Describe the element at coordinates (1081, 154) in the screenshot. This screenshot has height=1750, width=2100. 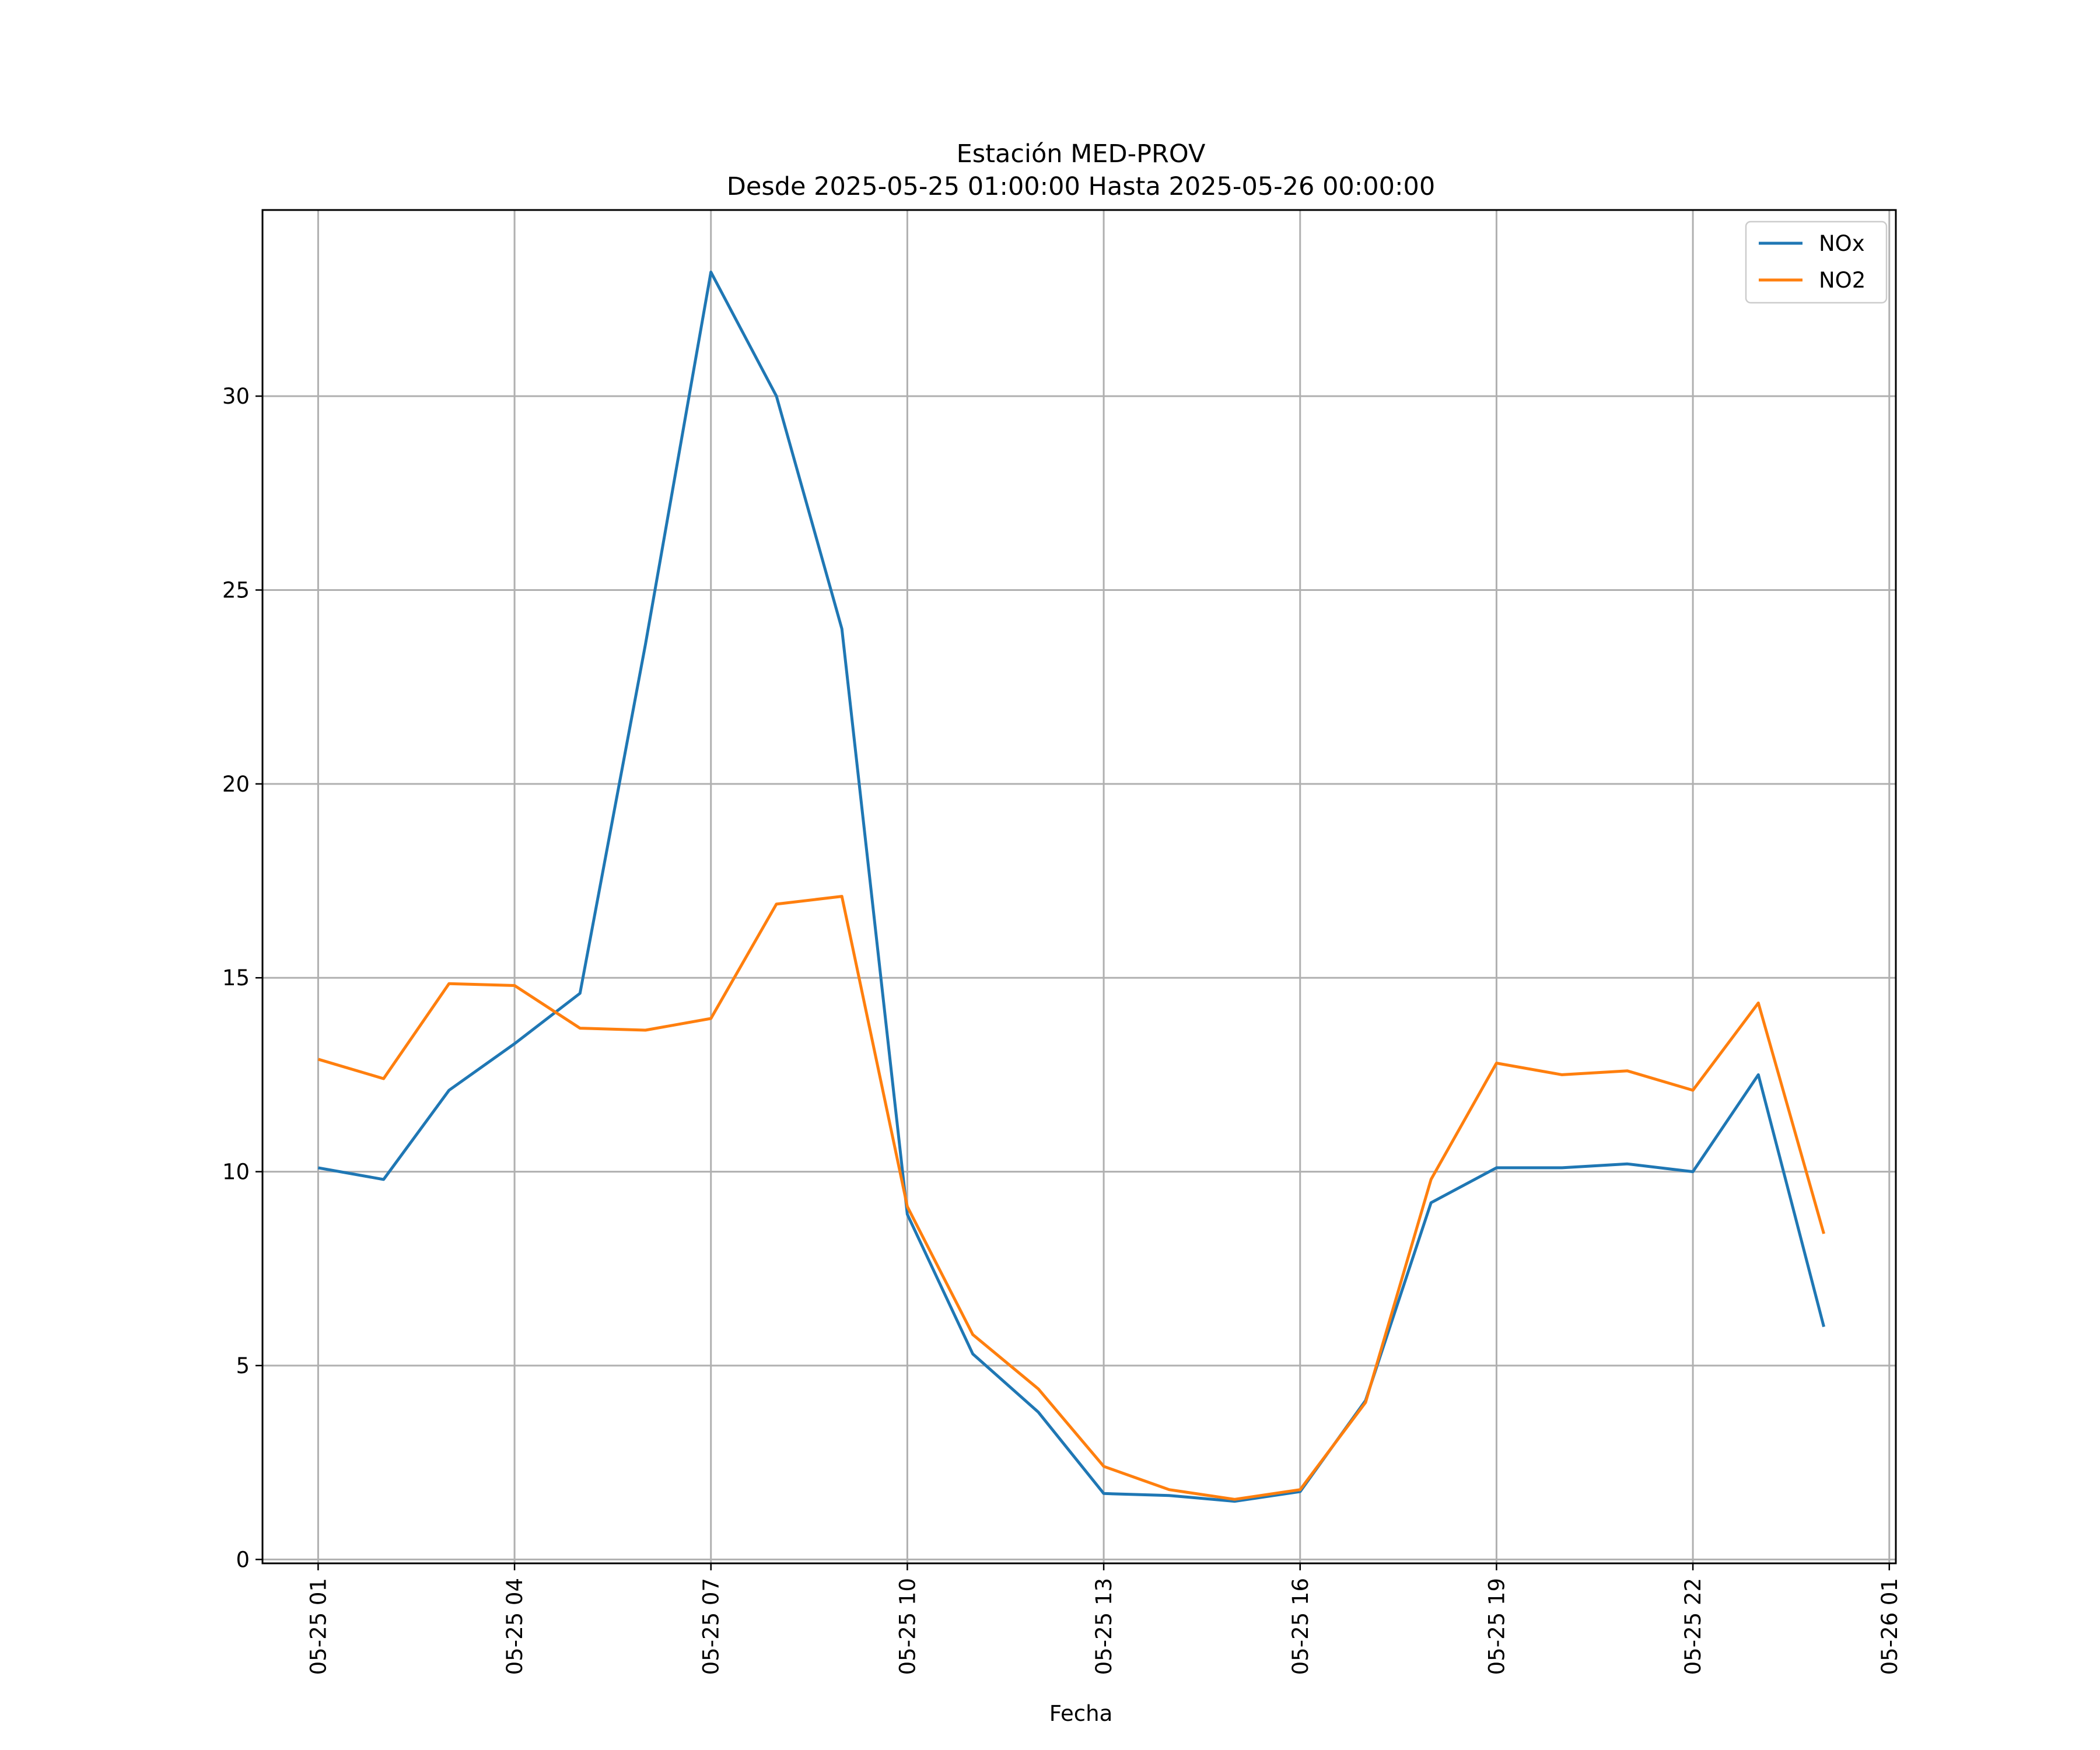
I see `chart-title: Estación MED-PROV` at that location.